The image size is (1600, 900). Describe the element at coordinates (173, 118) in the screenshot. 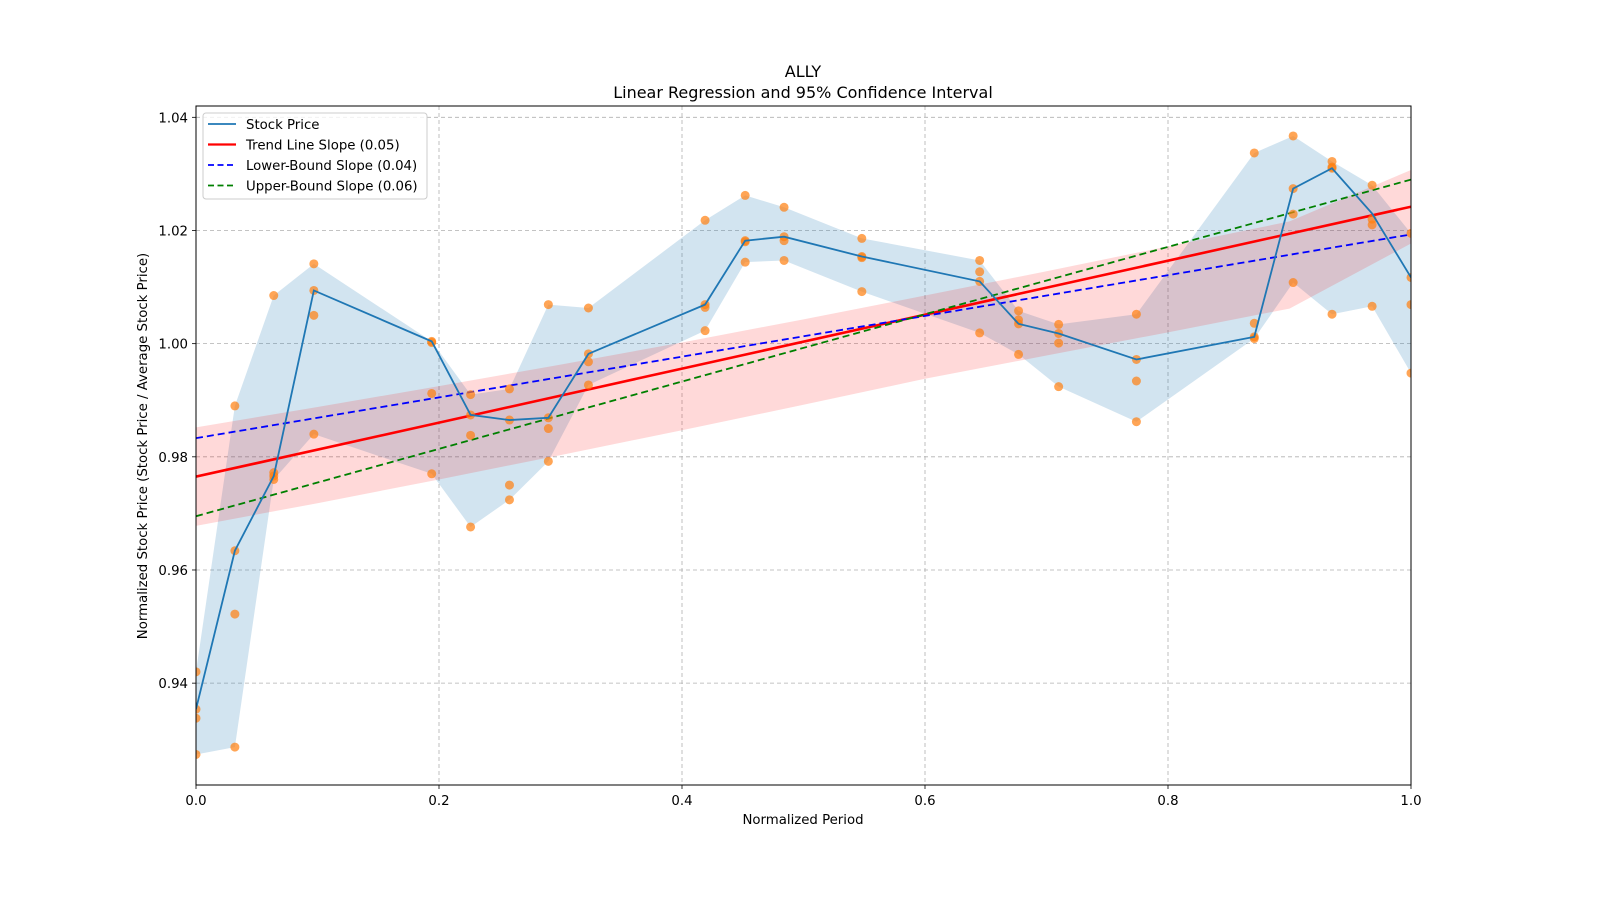

I see `y-tick-label: 1.04` at that location.